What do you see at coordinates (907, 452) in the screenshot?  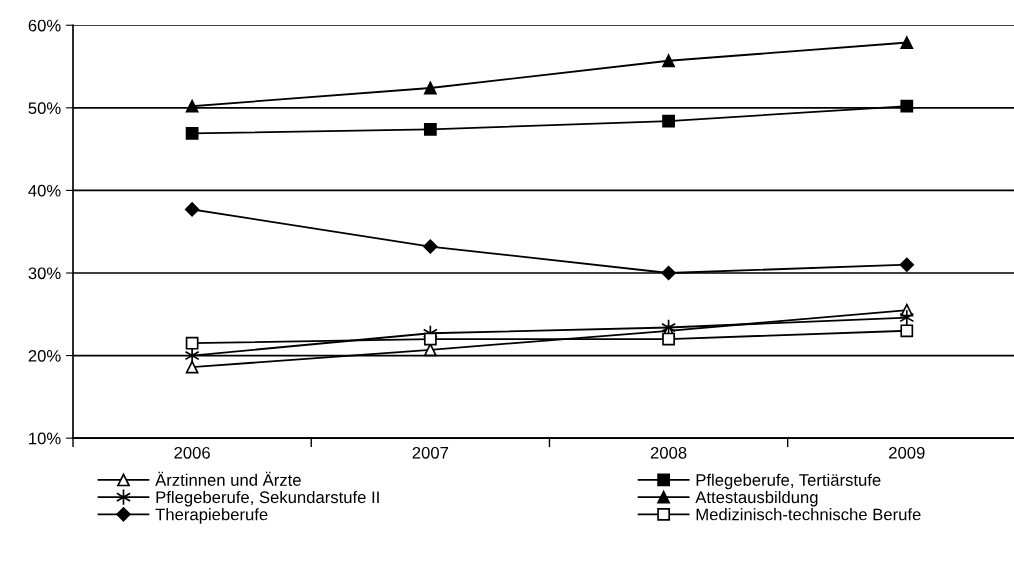 I see `x-tick-label: 2009` at bounding box center [907, 452].